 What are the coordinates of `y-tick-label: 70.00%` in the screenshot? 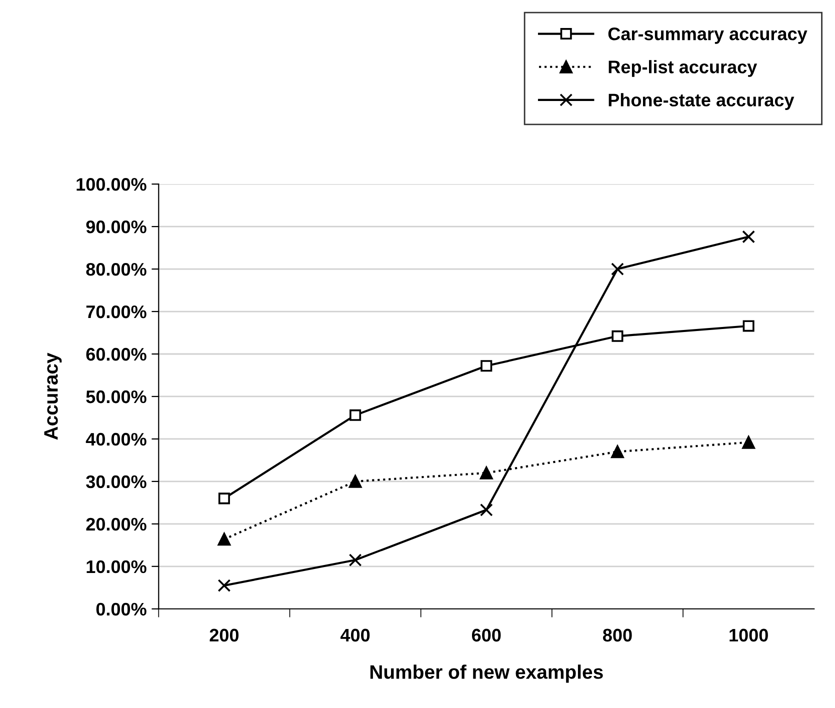 It's located at (116, 311).